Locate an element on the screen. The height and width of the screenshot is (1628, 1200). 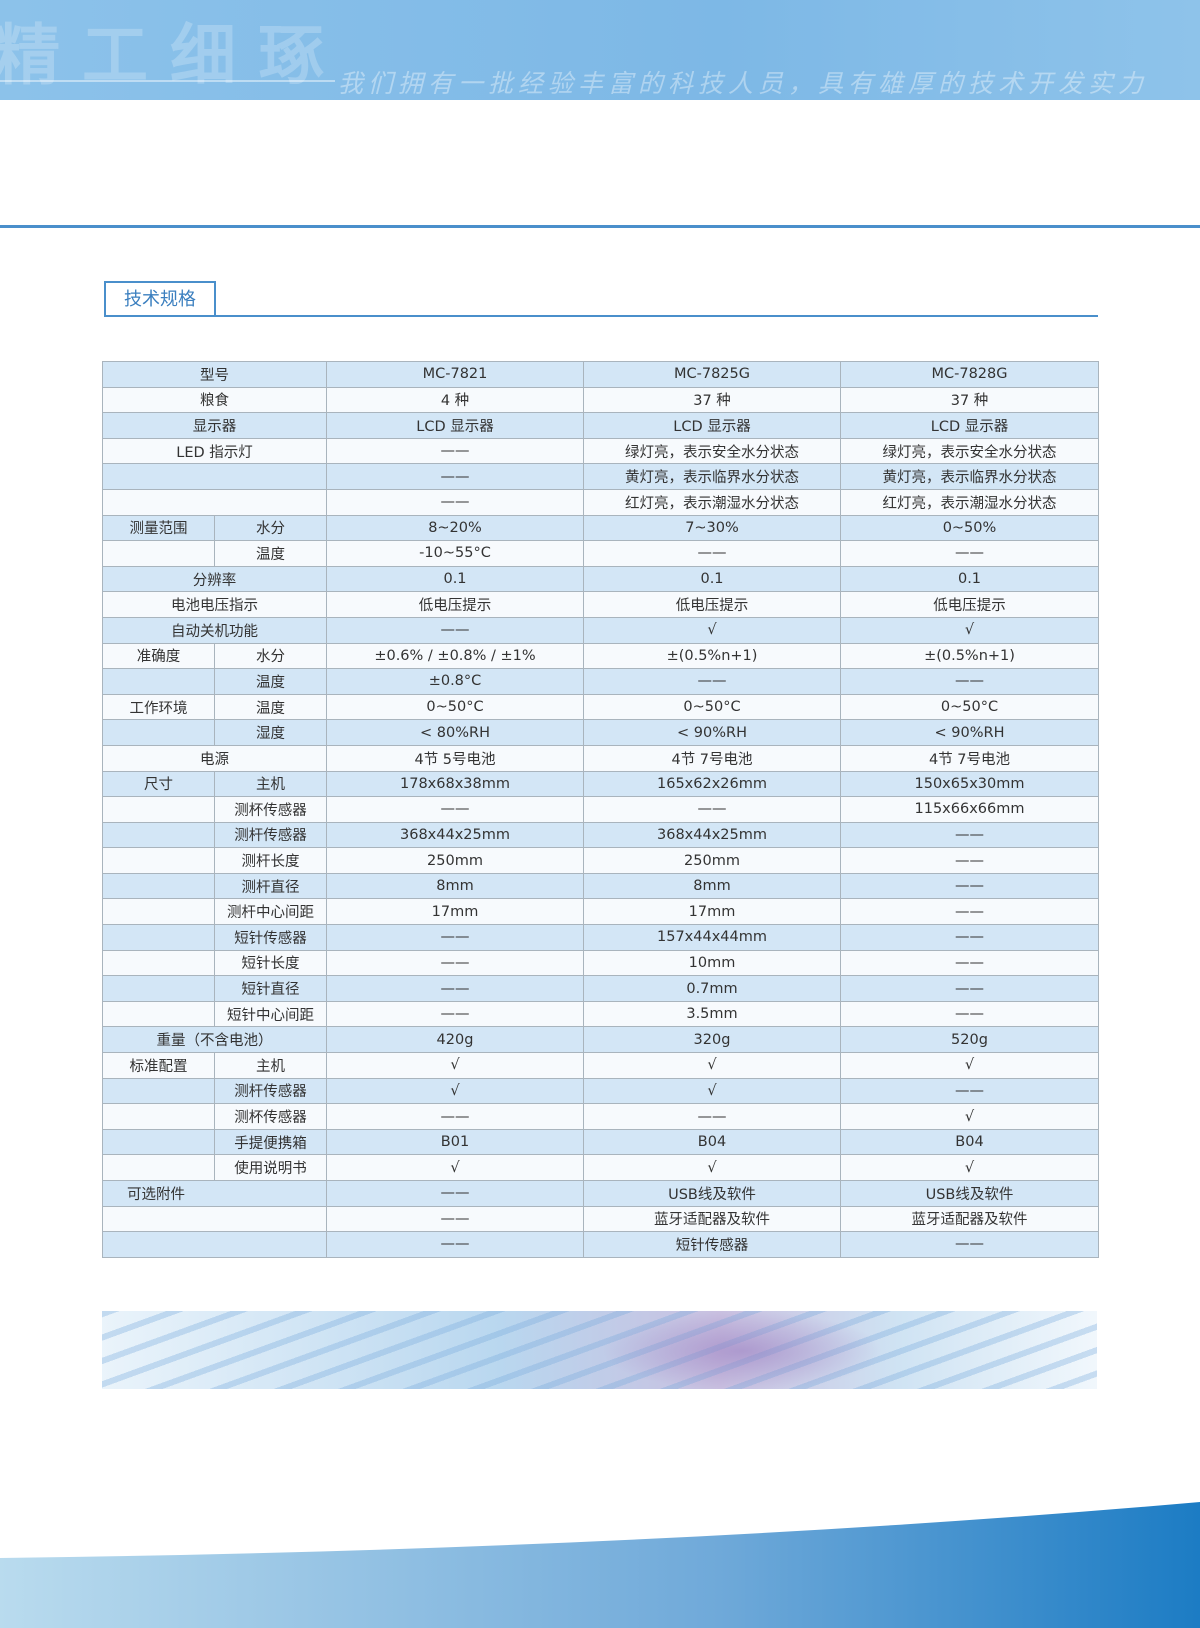
table-row: 测杯传感器 —— —— 115x66x66mm is located at coordinates (600, 809).